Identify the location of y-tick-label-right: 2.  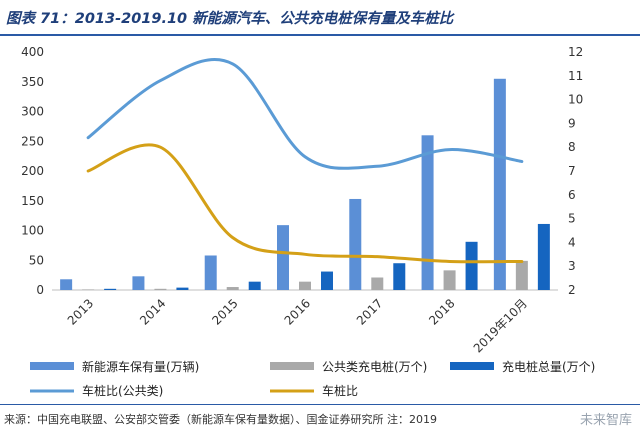
(572, 290).